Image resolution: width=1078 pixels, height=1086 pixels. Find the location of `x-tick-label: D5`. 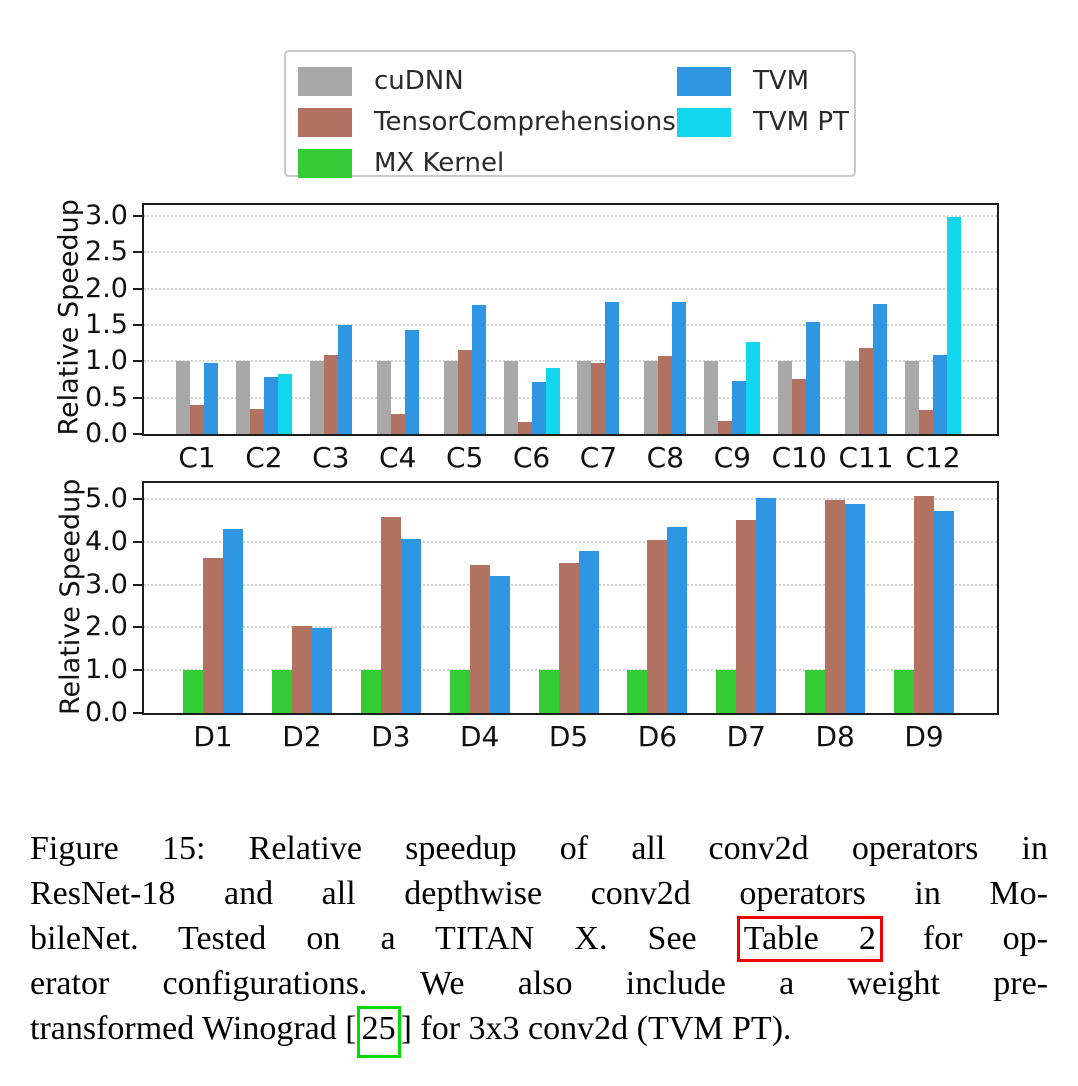

x-tick-label: D5 is located at coordinates (568, 736).